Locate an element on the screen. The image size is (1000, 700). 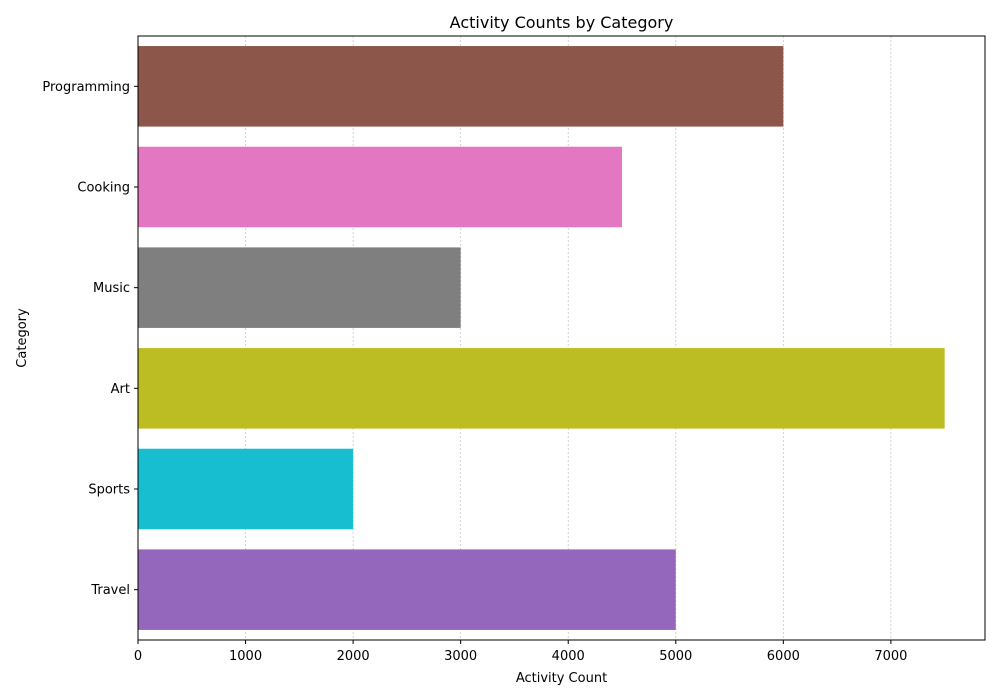
x-tick-label: 4000 is located at coordinates (568, 656).